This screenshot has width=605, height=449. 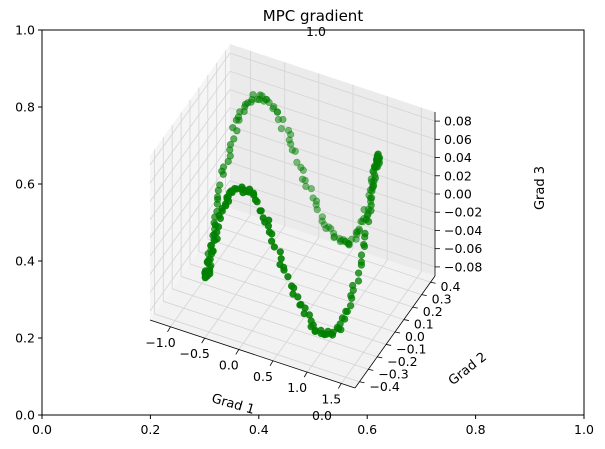 I want to click on z-axis-label: Grad 3, so click(x=540, y=188).